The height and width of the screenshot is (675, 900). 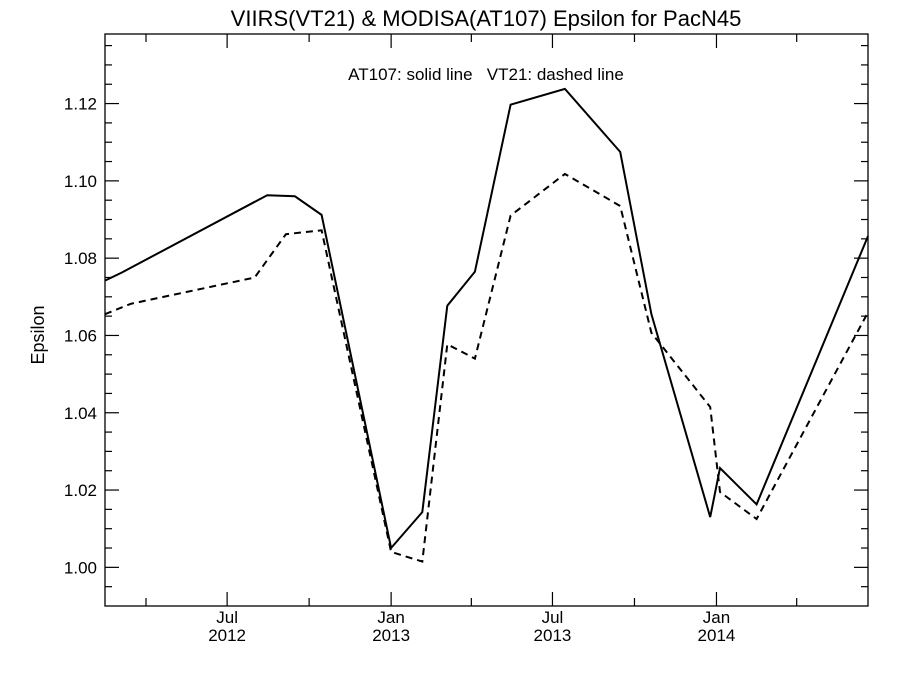 I want to click on y-tick-label: 1.08, so click(x=80, y=258).